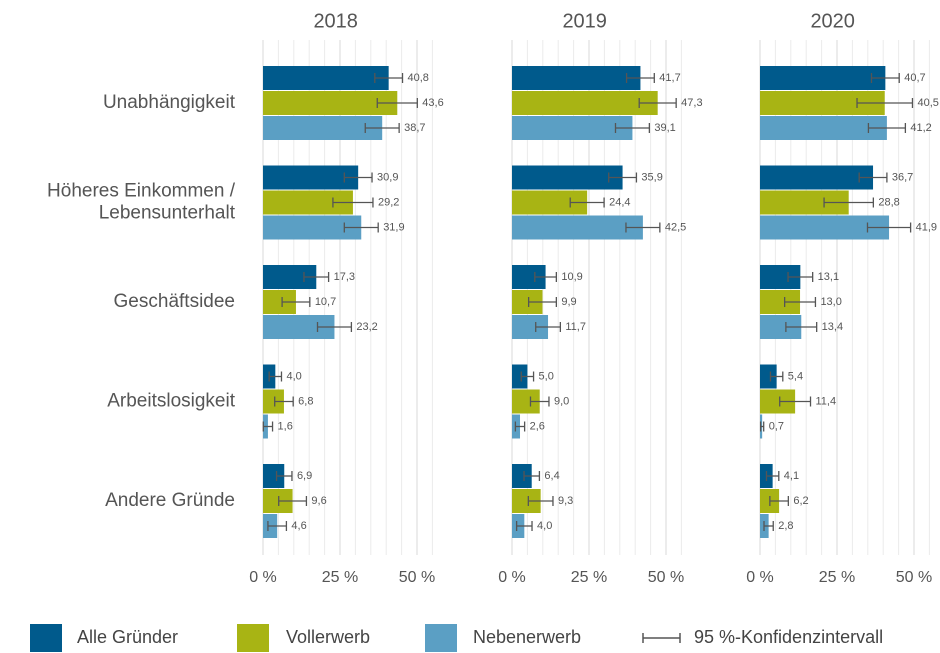 This screenshot has width=940, height=653. I want to click on category-label: Andere Gründe, so click(170, 500).